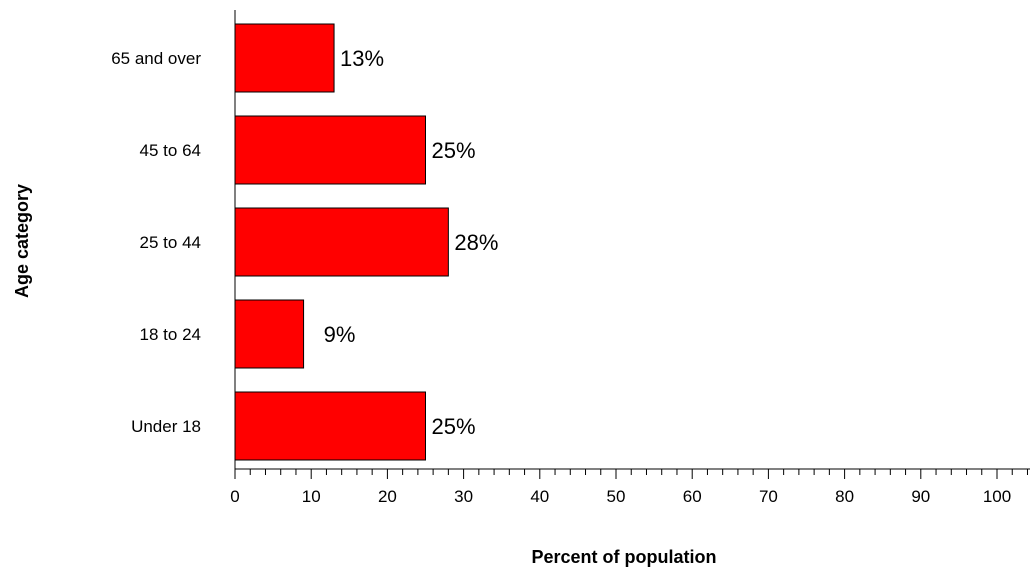 This screenshot has height=570, width=1031. What do you see at coordinates (476, 242) in the screenshot?
I see `data-label-25-to-44: 28%` at bounding box center [476, 242].